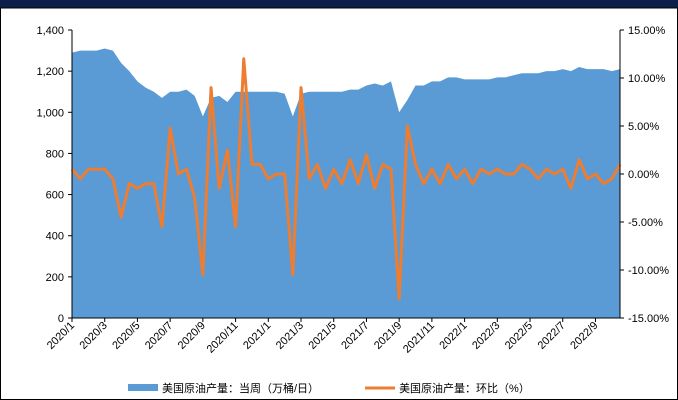 The height and width of the screenshot is (400, 678). What do you see at coordinates (323, 336) in the screenshot?
I see `x-tick-label: 2021/5` at bounding box center [323, 336].